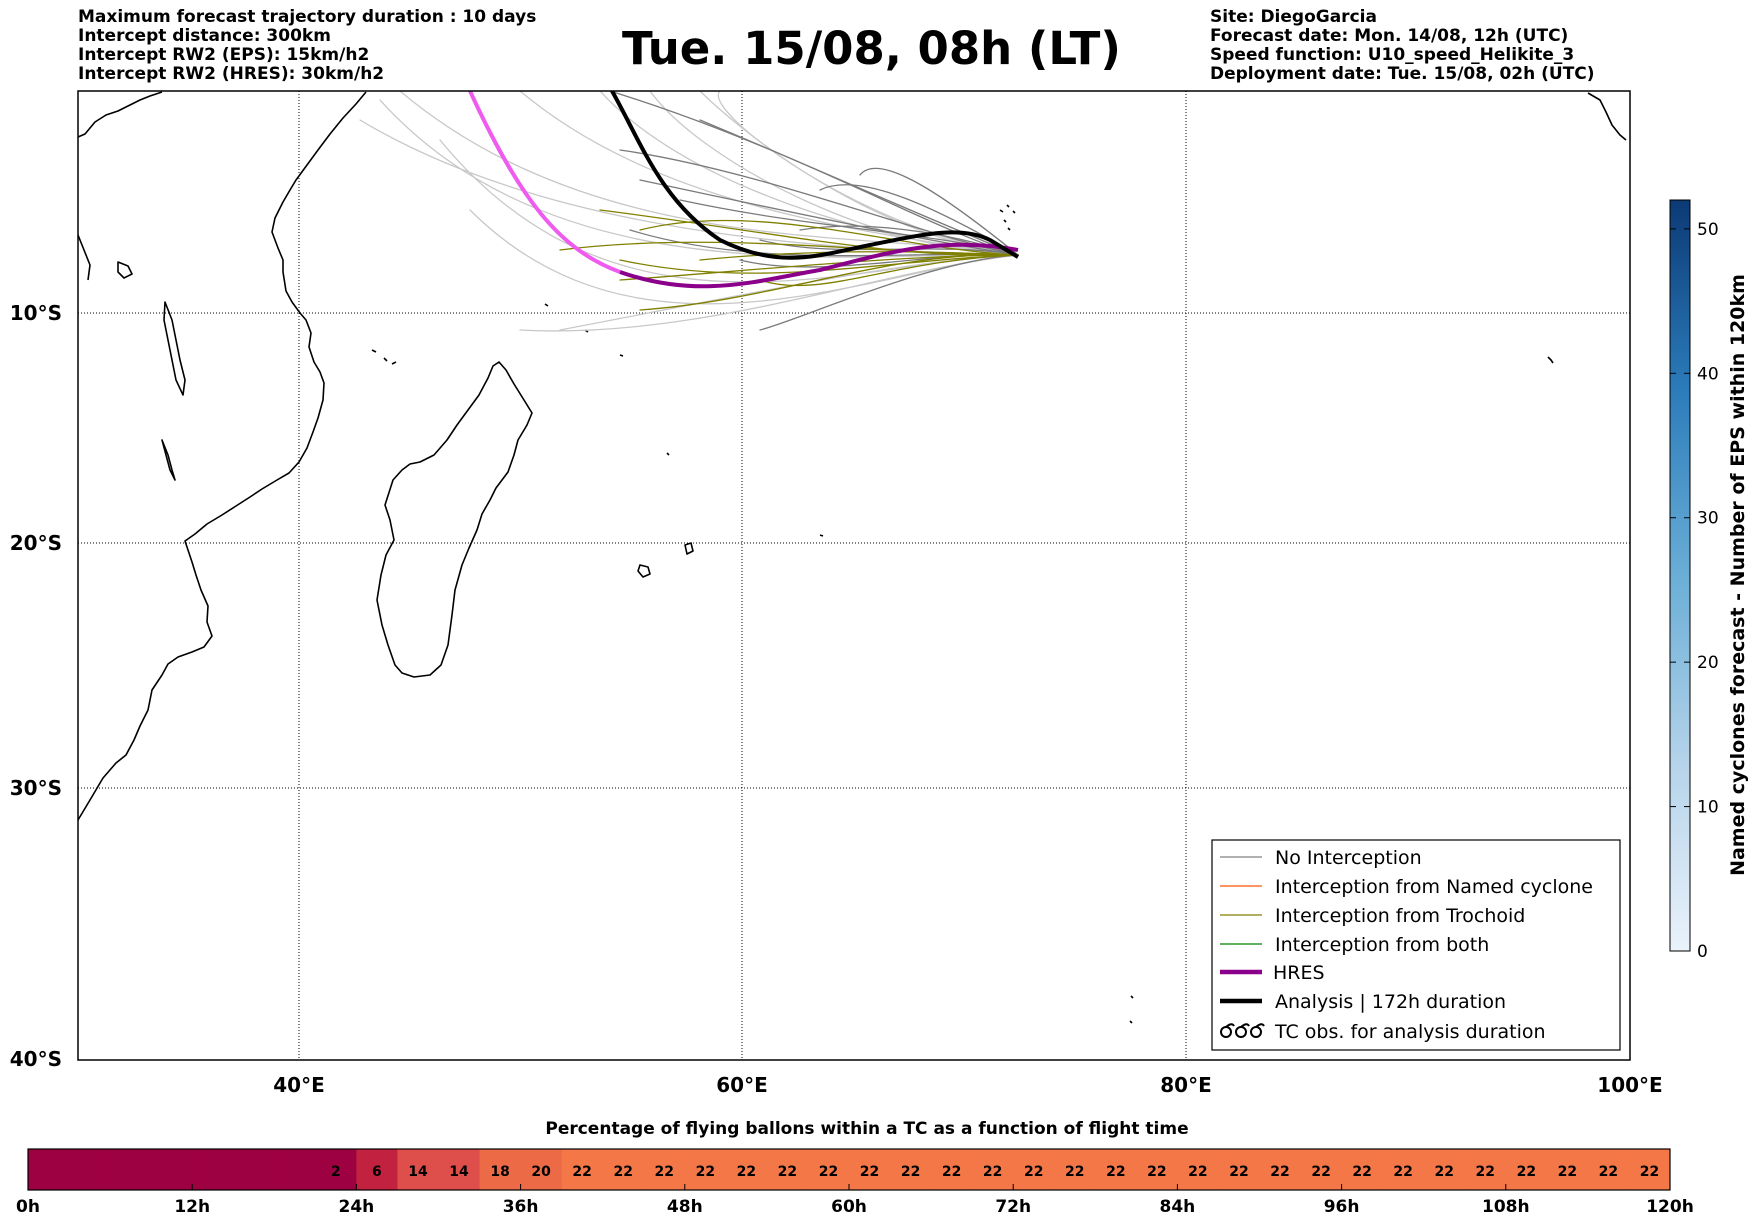  I want to click on chagos-dots, so click(1011, 209).